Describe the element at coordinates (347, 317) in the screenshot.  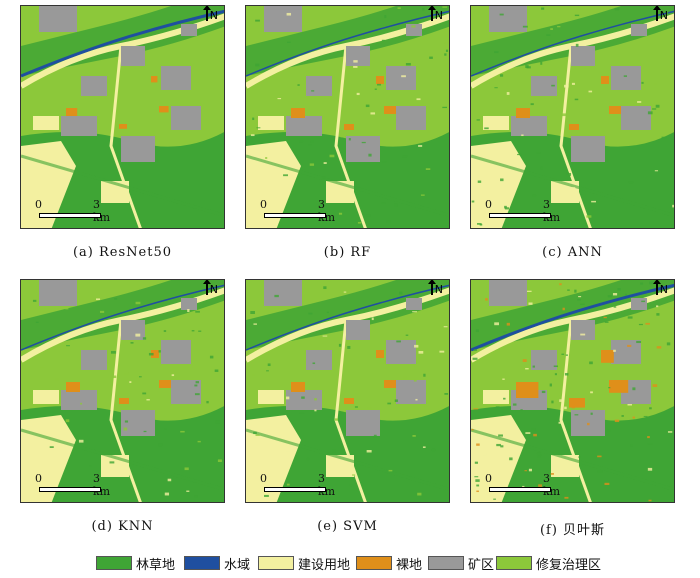
I see `water-body` at that location.